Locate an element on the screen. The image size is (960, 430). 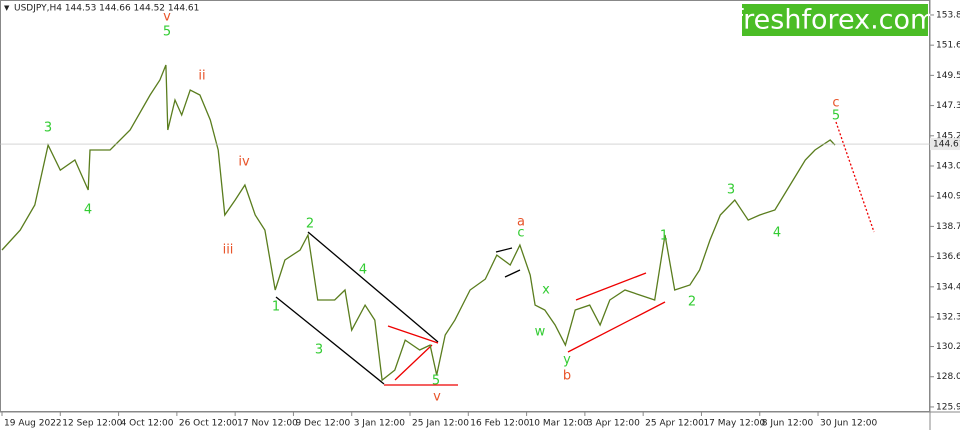
y-tick-label: 130.20 is located at coordinates (948, 347).